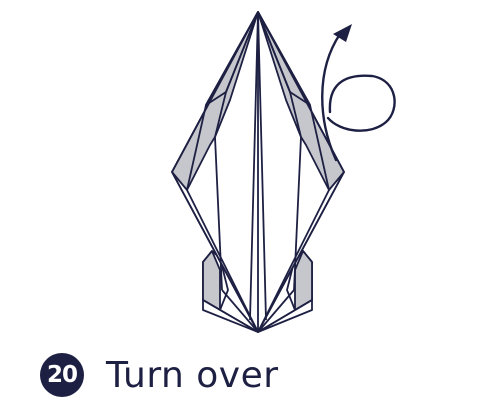 Image resolution: width=485 pixels, height=406 pixels. I want to click on step-label: 20 Turn over, so click(159, 375).